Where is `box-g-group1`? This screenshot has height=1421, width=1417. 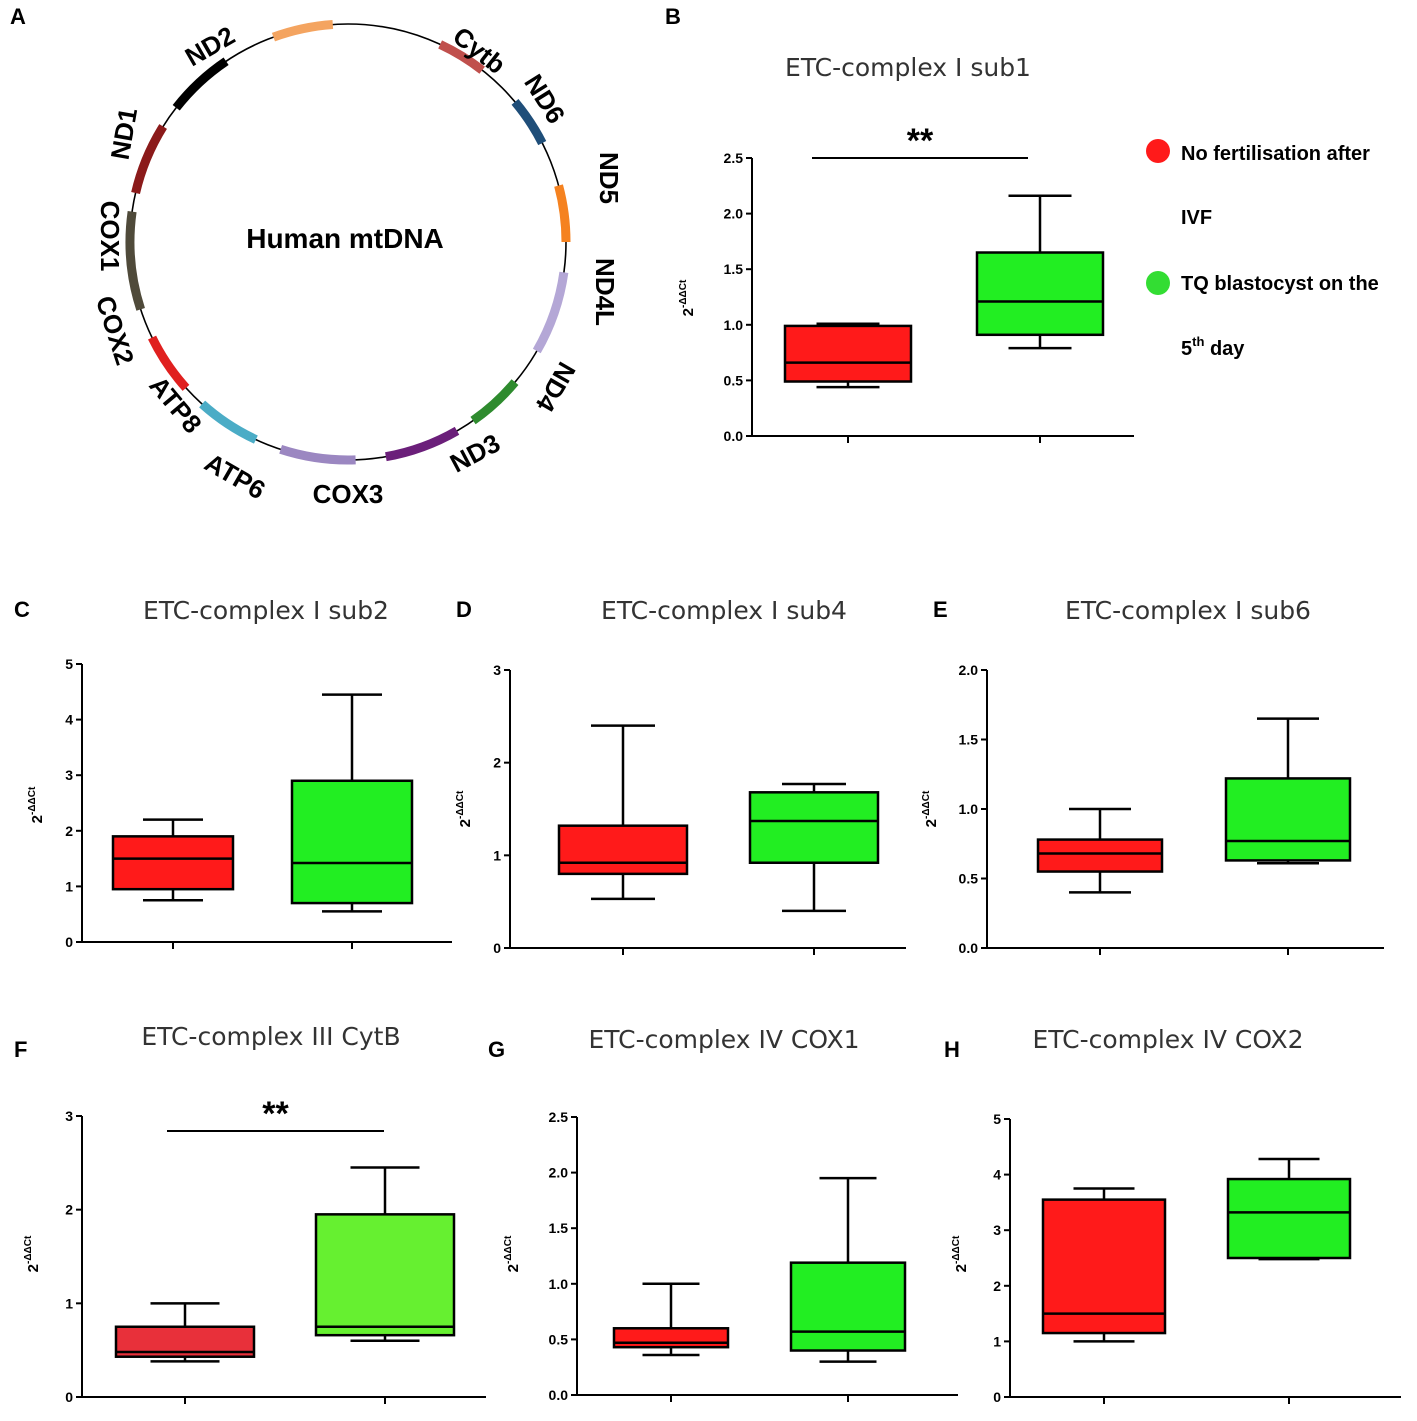
box-g-group1 is located at coordinates (671, 1319).